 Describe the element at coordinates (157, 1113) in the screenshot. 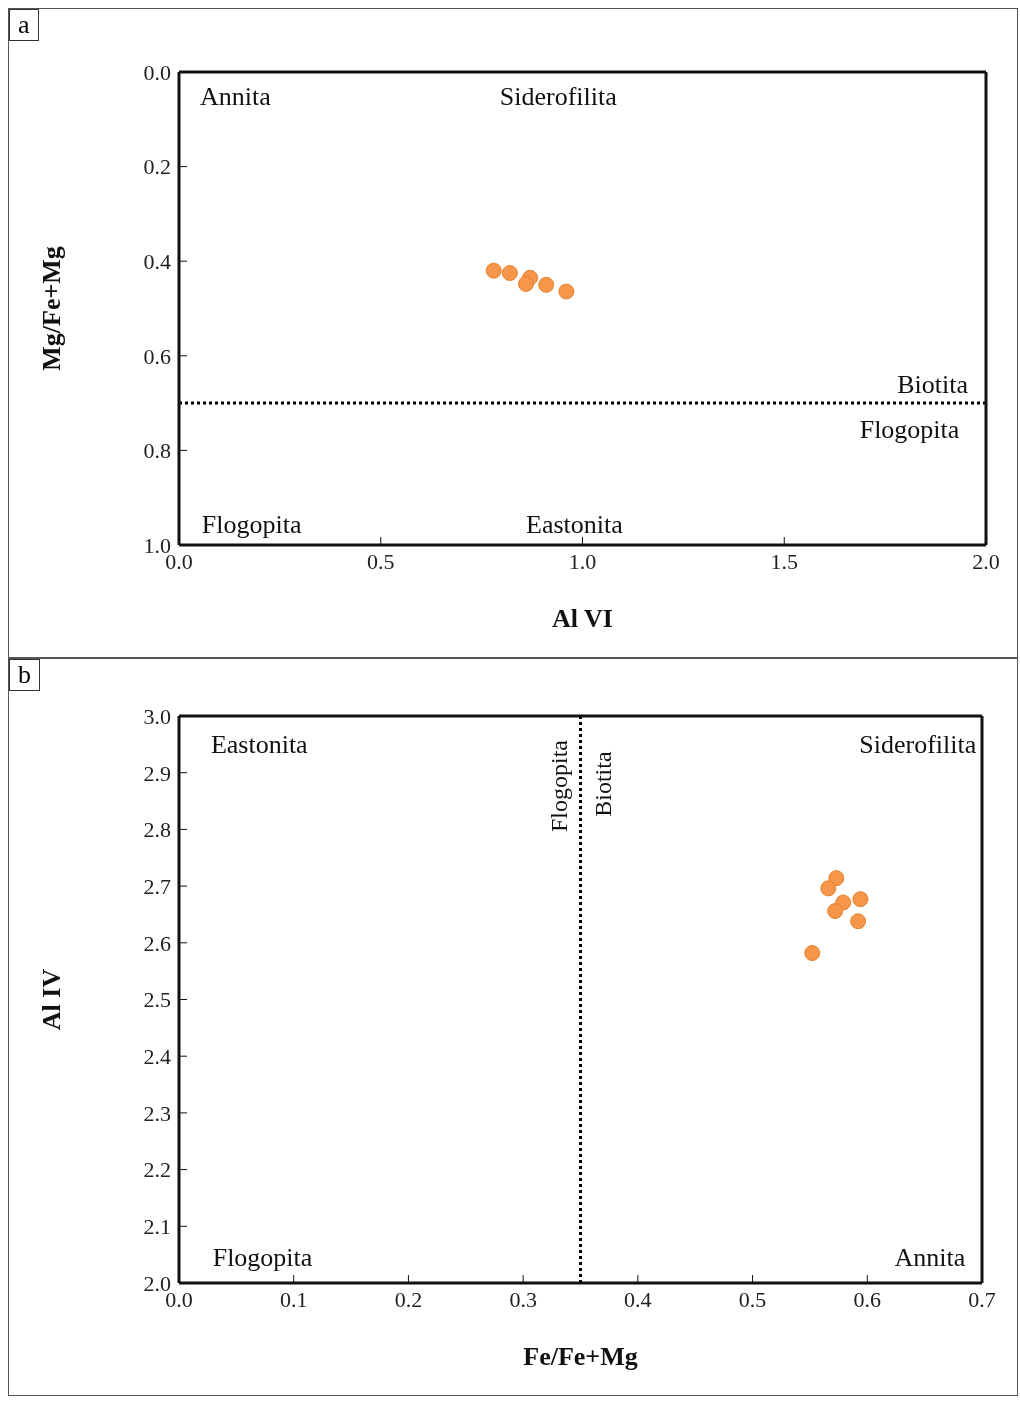

I see `y-tick-label: 2.3` at that location.